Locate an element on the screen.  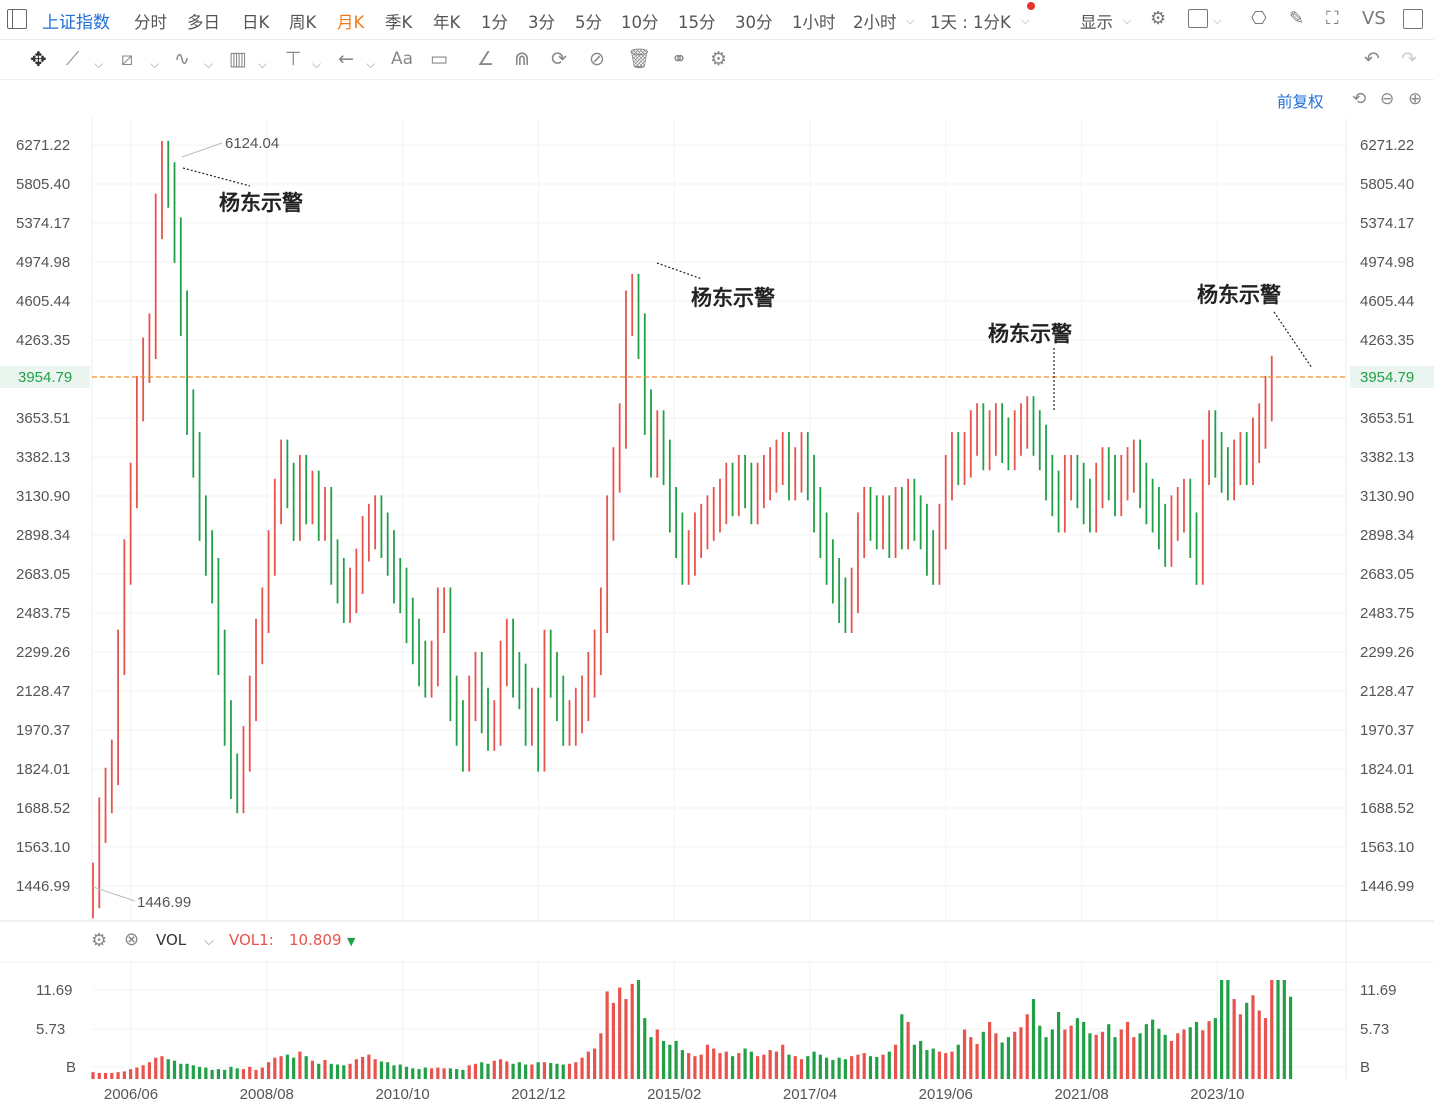
zoom-in-icon: ⊕ is located at coordinates (1415, 99).